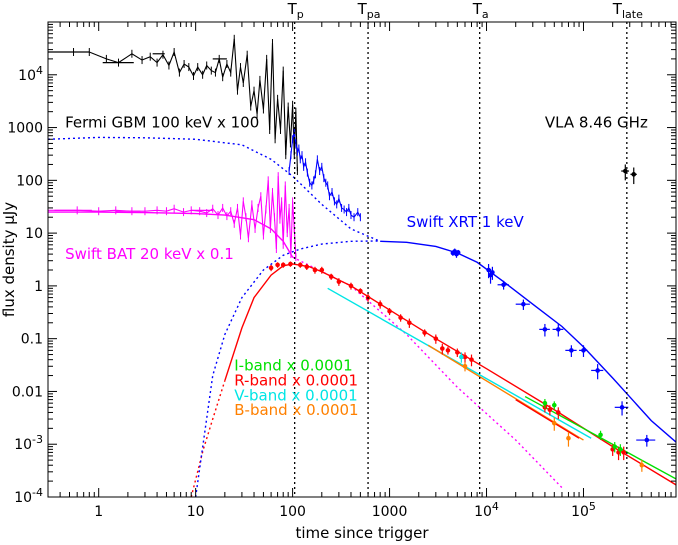 Image resolution: width=678 pixels, height=545 pixels. I want to click on series-prompt-model-dotted-curve, so click(214, 189).